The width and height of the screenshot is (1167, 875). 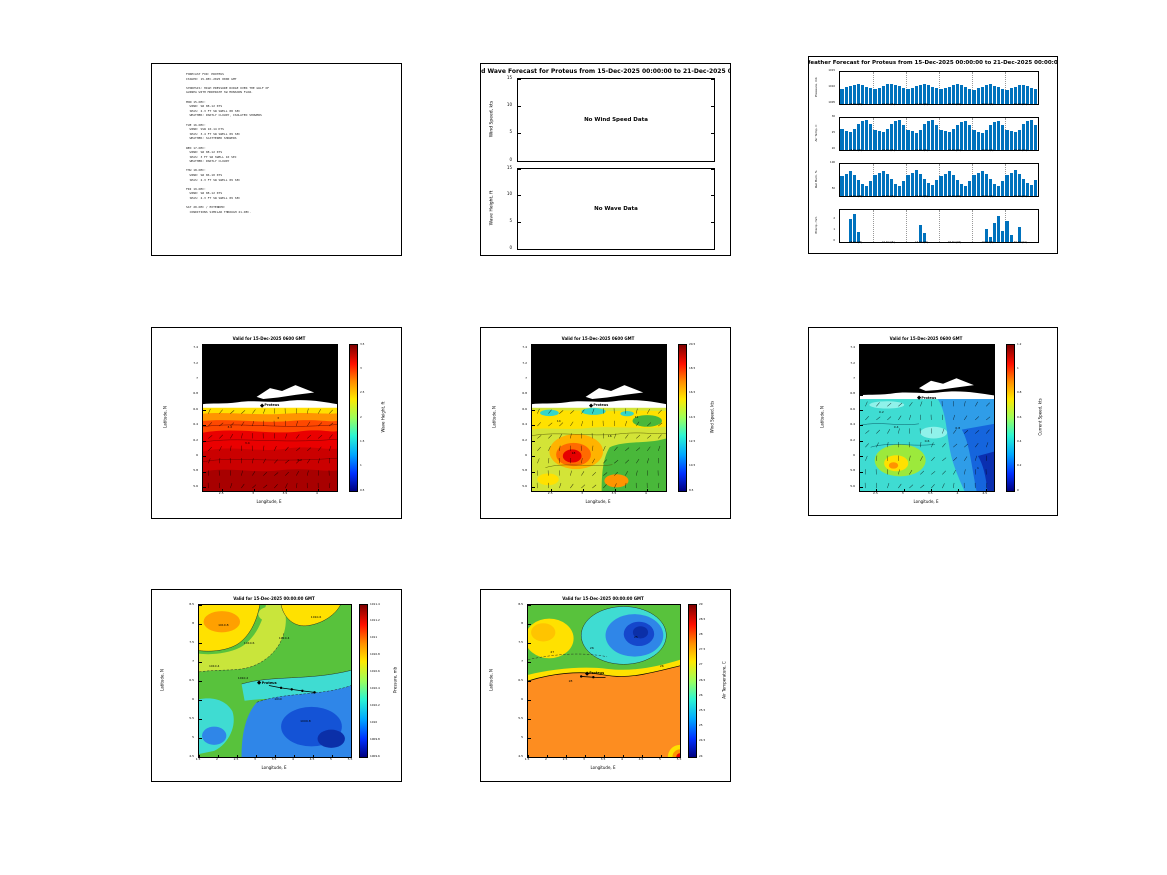 What do you see at coordinates (926, 494) in the screenshot?
I see `x-axis-ticks: 2.5 3 3.5 4 4.5` at bounding box center [926, 494].